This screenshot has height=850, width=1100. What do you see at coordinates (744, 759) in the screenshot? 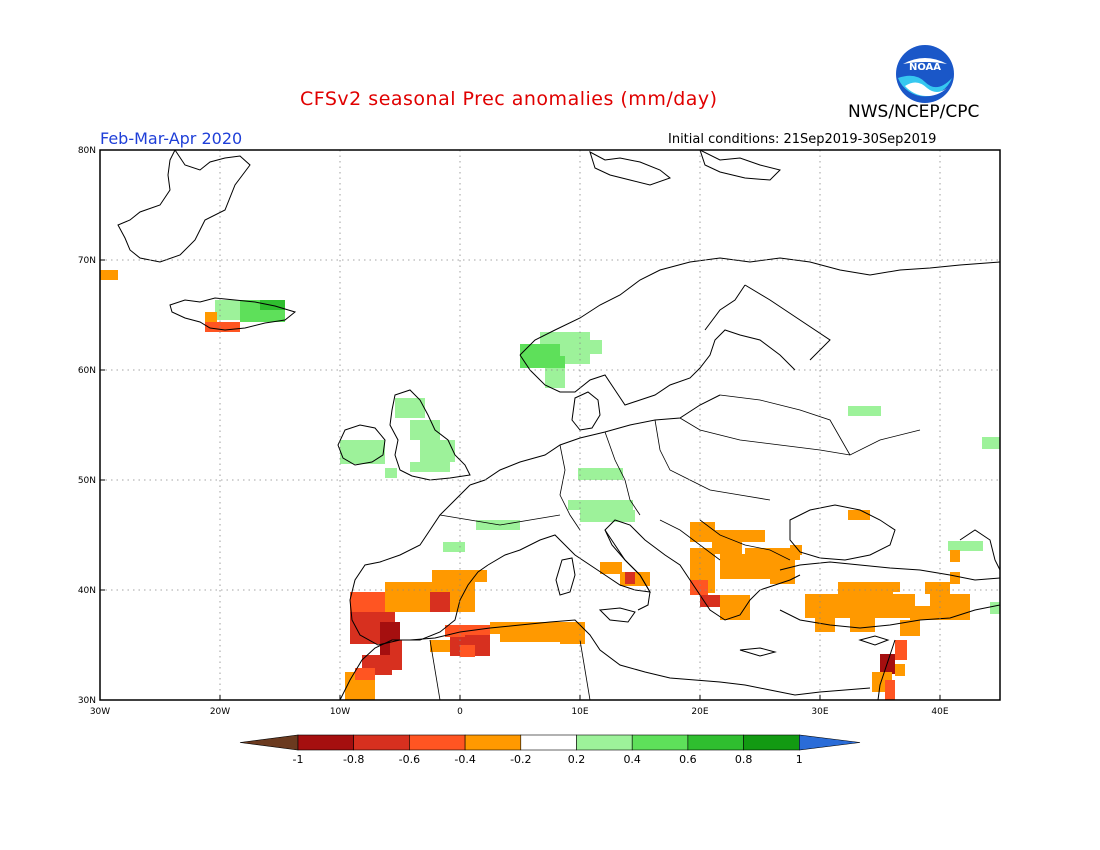
I see `colorbar-label: 0.8` at bounding box center [744, 759].